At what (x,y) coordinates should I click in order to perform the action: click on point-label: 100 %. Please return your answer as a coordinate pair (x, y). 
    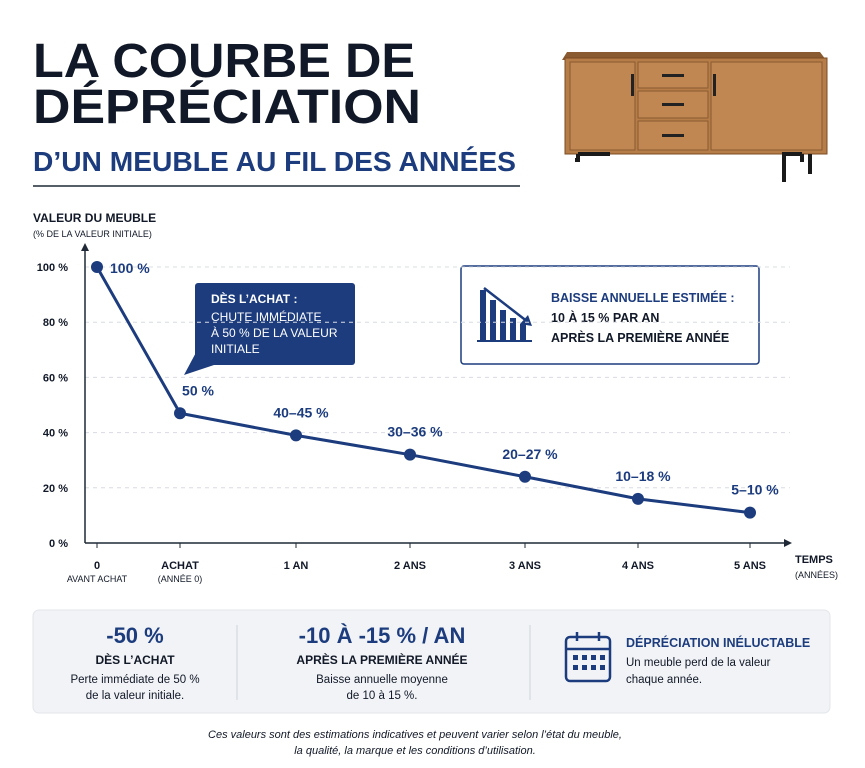
    Looking at the image, I should click on (130, 268).